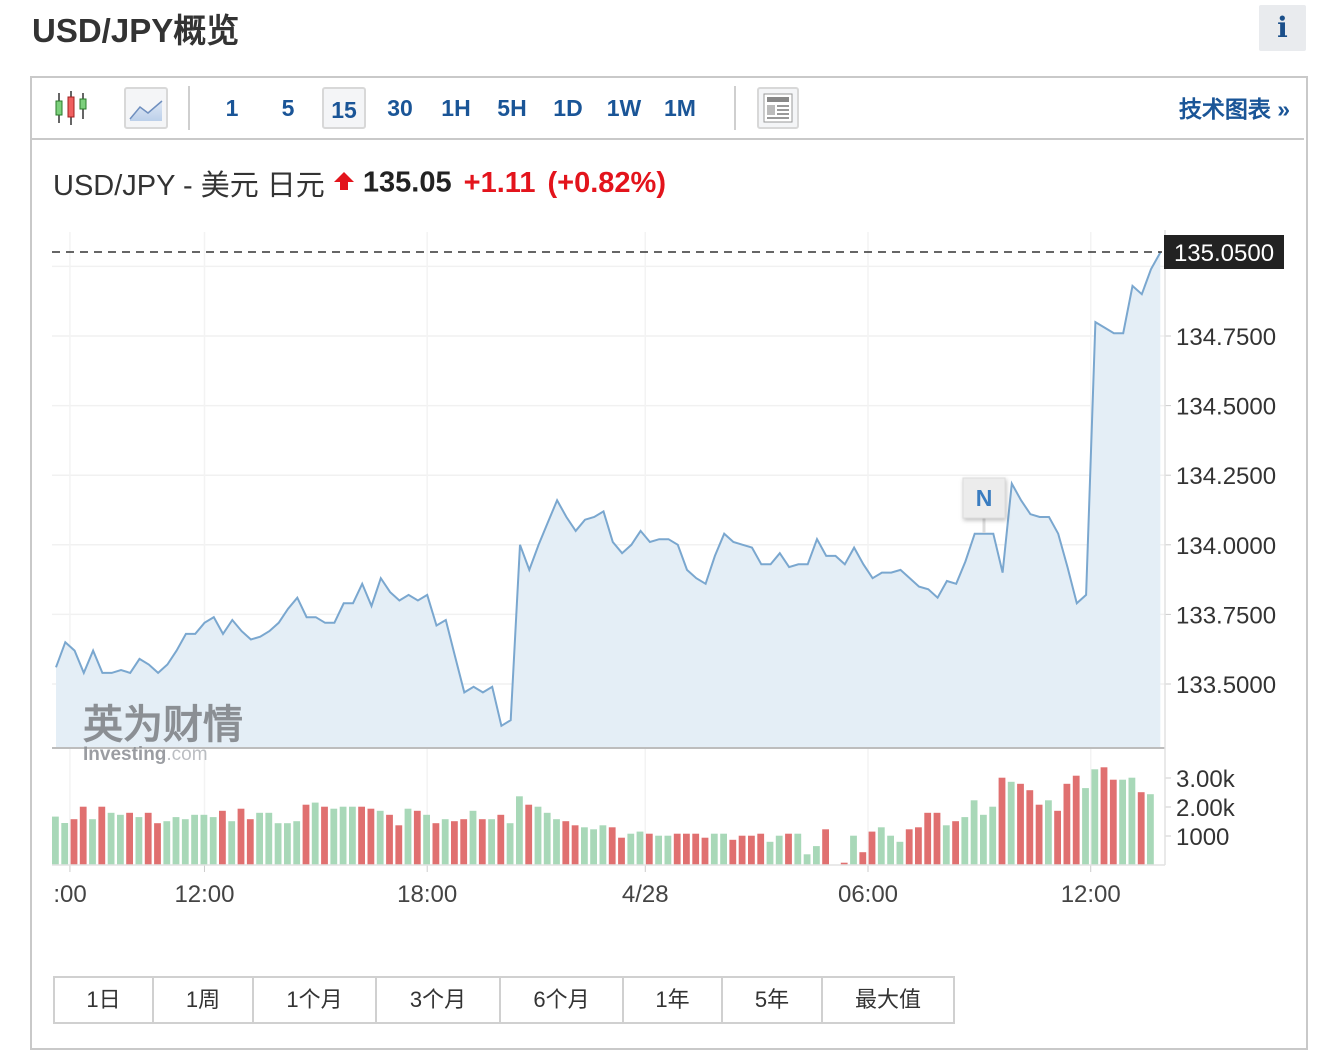  What do you see at coordinates (606, 182) in the screenshot?
I see `price-change-percent: (+0.82%)` at bounding box center [606, 182].